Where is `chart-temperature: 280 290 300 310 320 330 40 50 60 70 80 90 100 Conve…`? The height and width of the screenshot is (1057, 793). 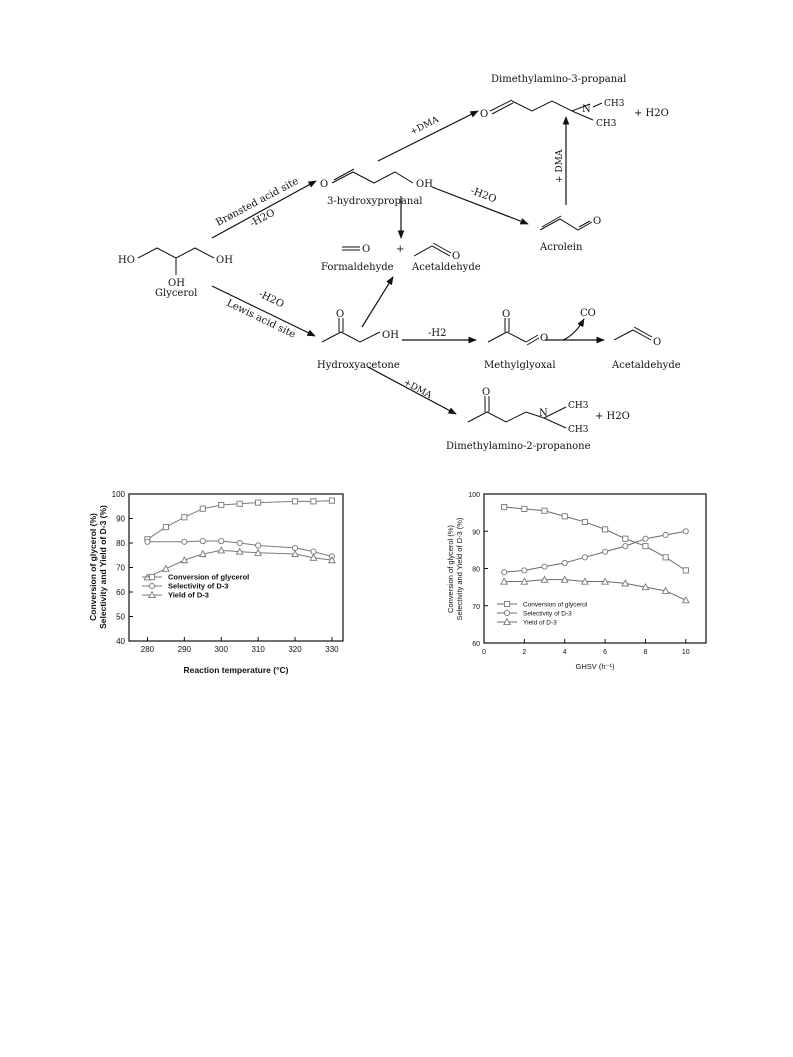 chart-temperature: 280 290 300 310 320 330 40 50 60 70 80 90 100 Conve… is located at coordinates (216, 582).